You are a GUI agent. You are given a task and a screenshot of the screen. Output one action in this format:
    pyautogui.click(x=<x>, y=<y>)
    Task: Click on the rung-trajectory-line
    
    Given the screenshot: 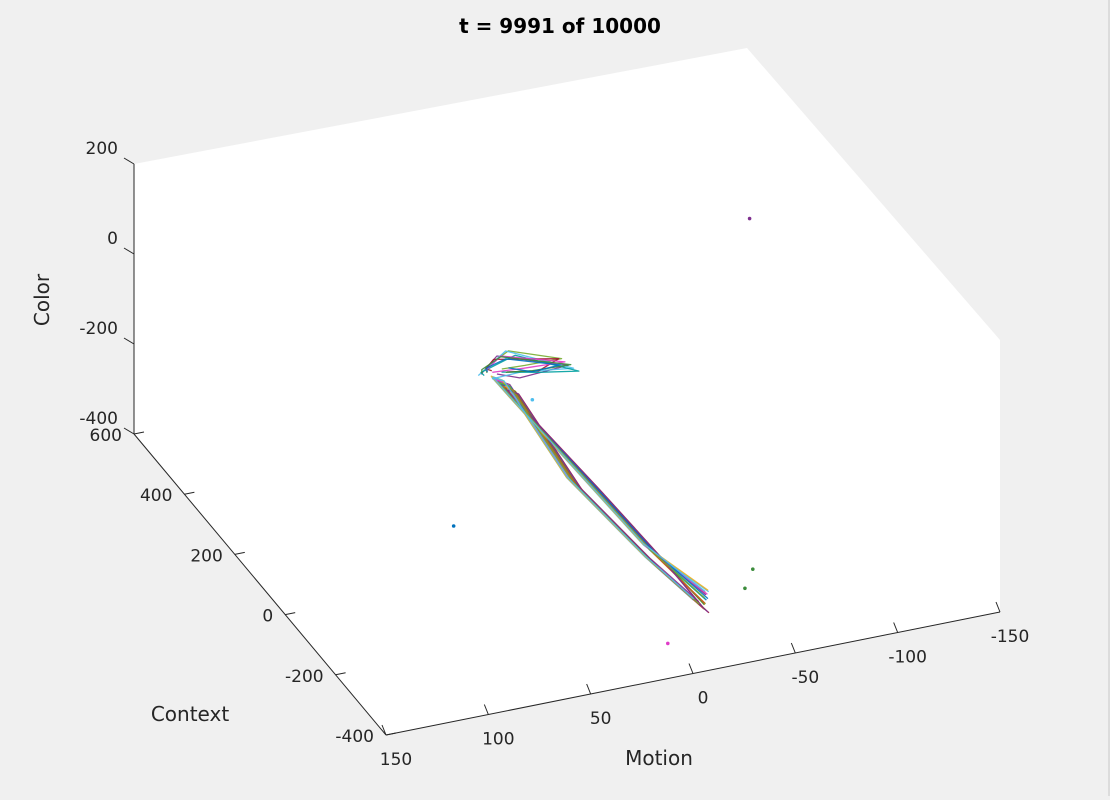 What is the action you would take?
    pyautogui.click(x=599, y=488)
    